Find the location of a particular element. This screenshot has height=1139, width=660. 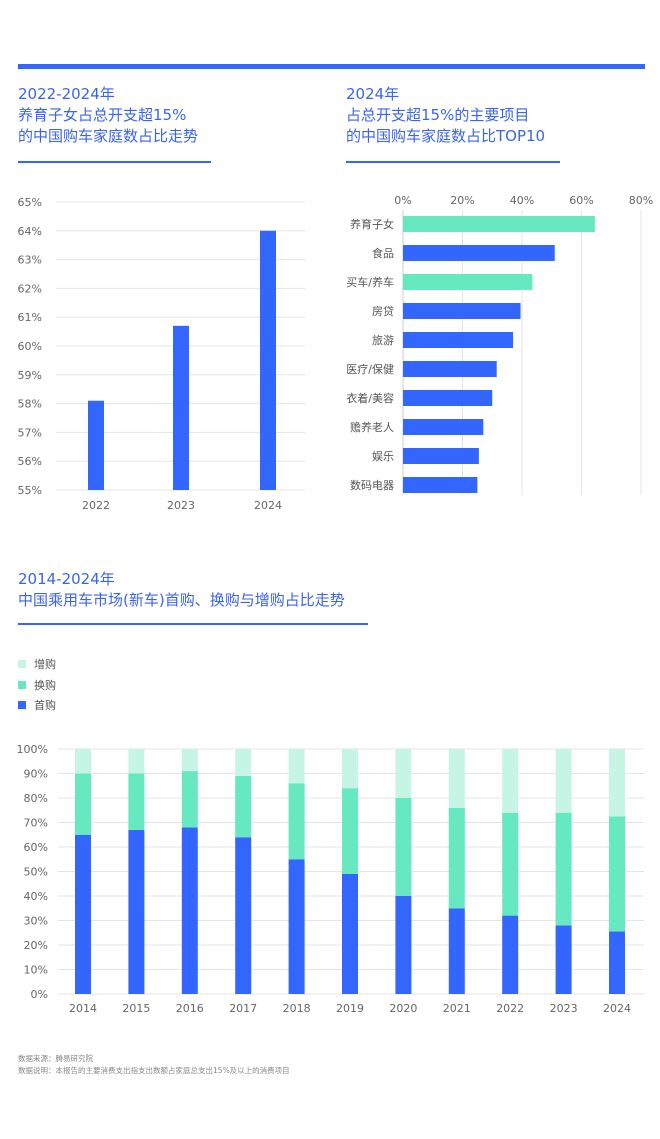

chart2-category-label: 娱乐 is located at coordinates (383, 456).